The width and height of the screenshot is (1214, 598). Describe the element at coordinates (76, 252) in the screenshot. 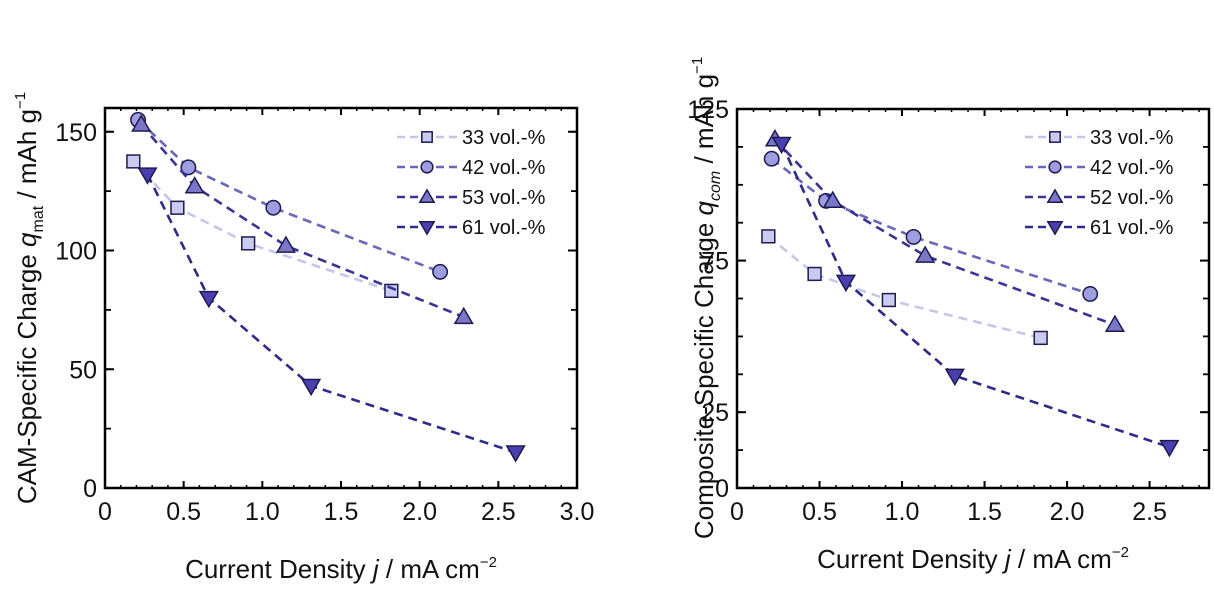

I see `y-tick-label: 100` at that location.